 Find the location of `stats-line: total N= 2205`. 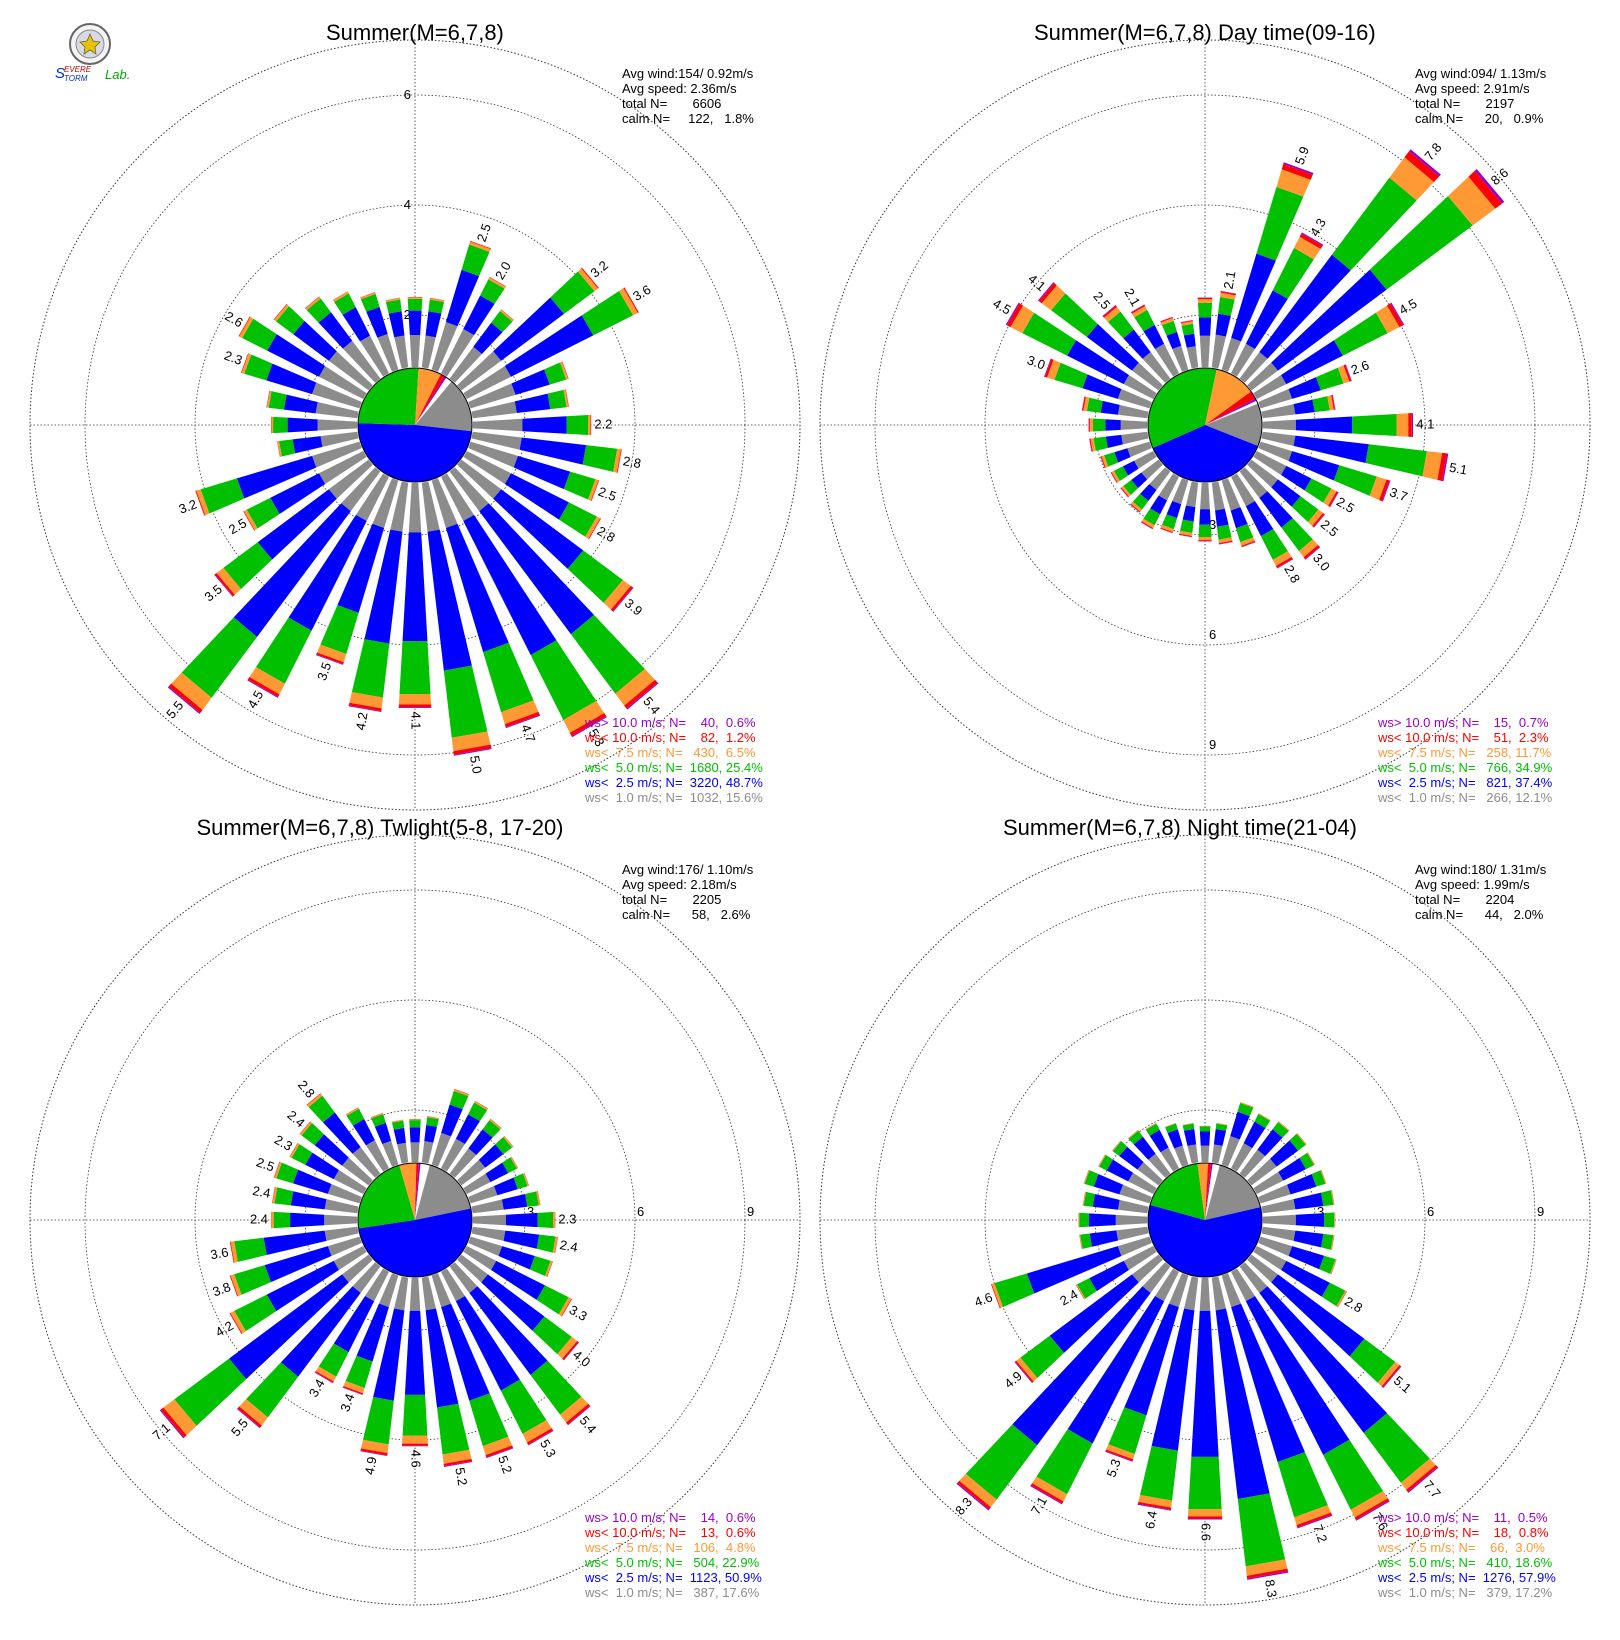

stats-line: total N= 2205 is located at coordinates (672, 899).